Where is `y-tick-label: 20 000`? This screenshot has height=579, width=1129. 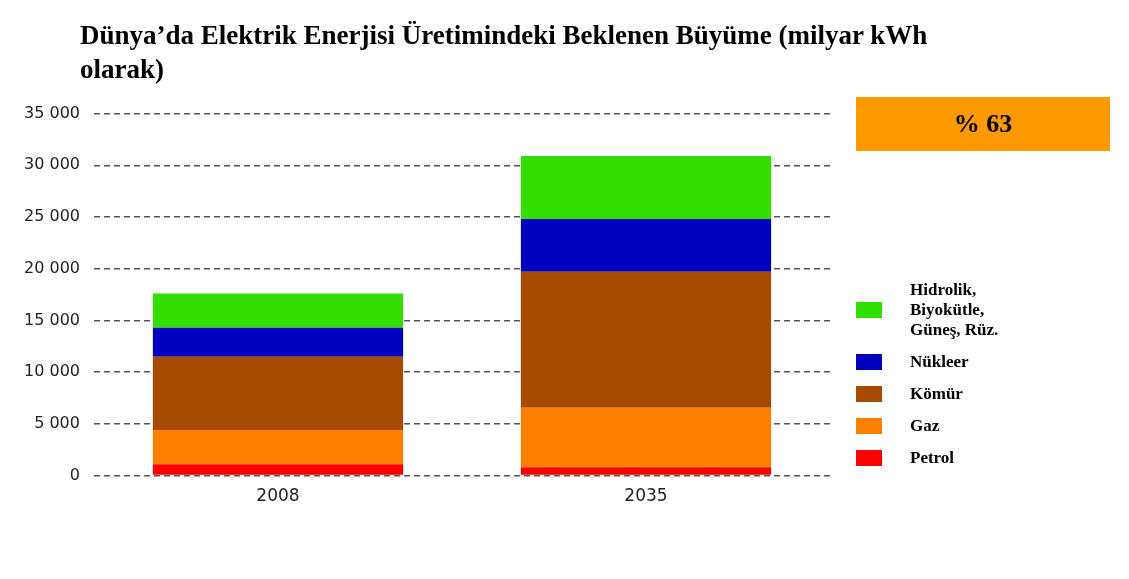
y-tick-label: 20 000 is located at coordinates (52, 267).